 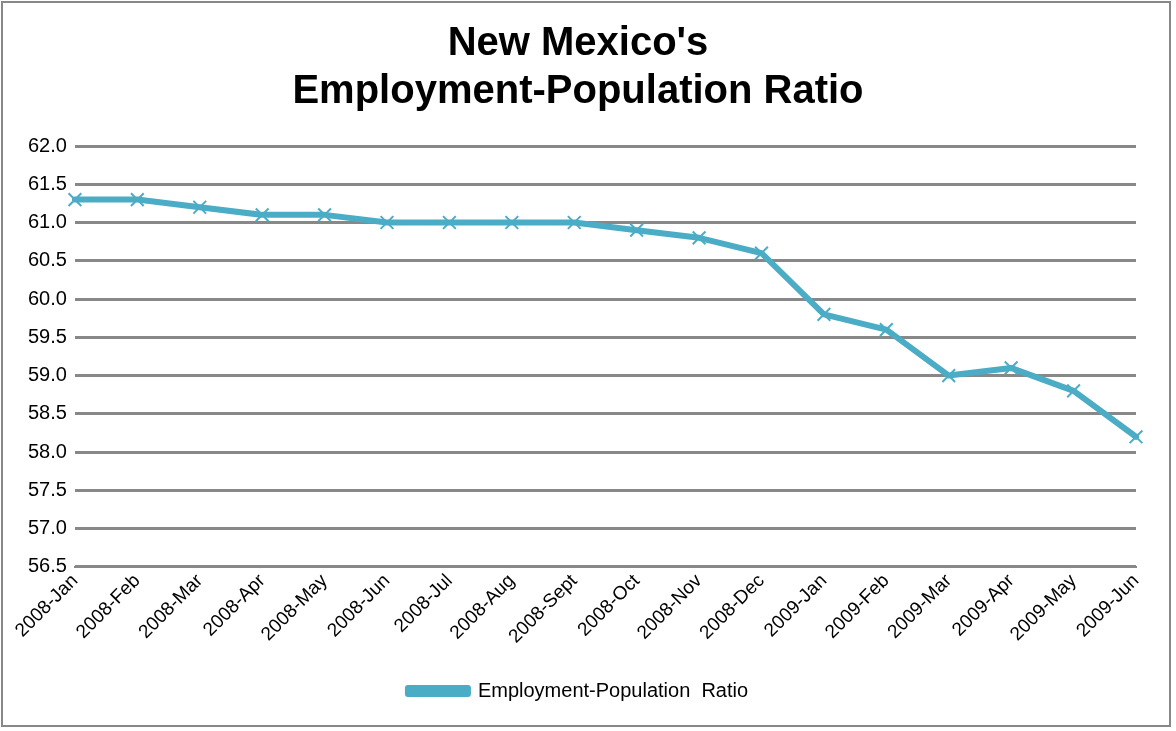 What do you see at coordinates (47, 144) in the screenshot?
I see `y-tick-label: 62.0` at bounding box center [47, 144].